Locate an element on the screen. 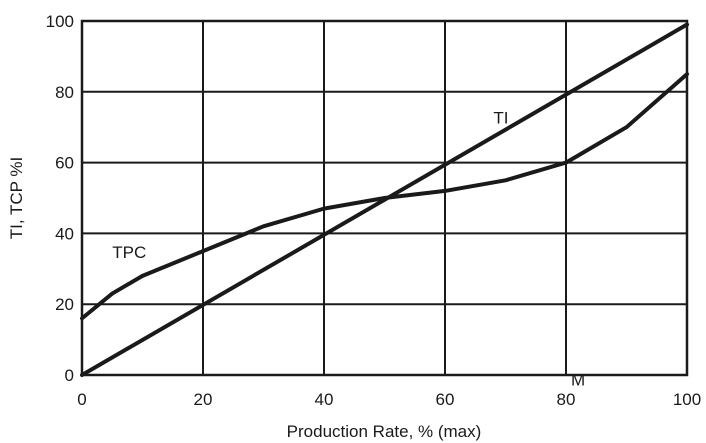 The width and height of the screenshot is (706, 443). y-axis-ticks: 0 20 40 60 80 100 is located at coordinates (60, 198).